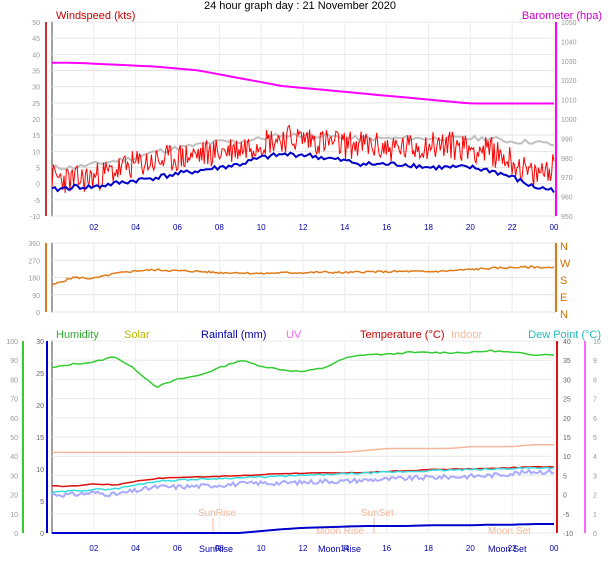 The width and height of the screenshot is (608, 566). Describe the element at coordinates (135, 227) in the screenshot. I see `p1-x-tick-label: 04` at that location.